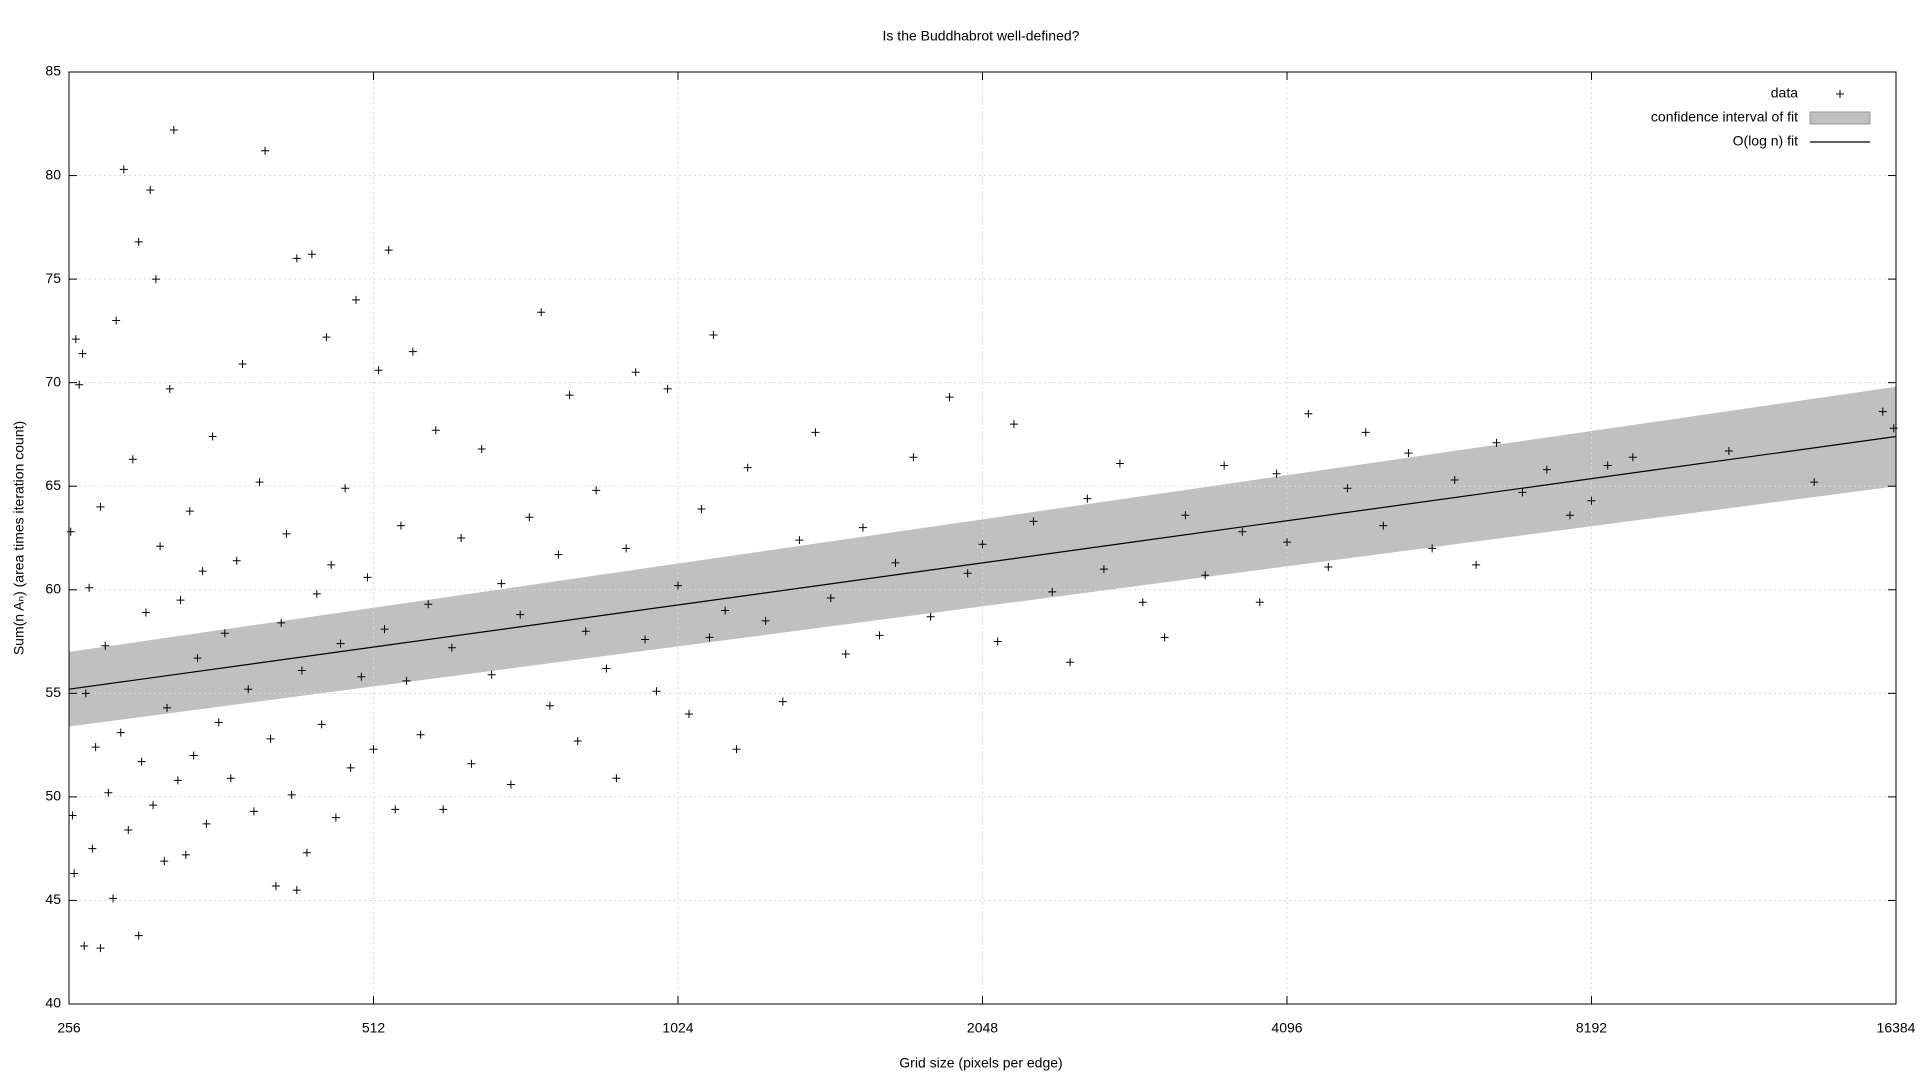 The image size is (1920, 1080). What do you see at coordinates (53, 899) in the screenshot?
I see `y-tick-label: 45` at bounding box center [53, 899].